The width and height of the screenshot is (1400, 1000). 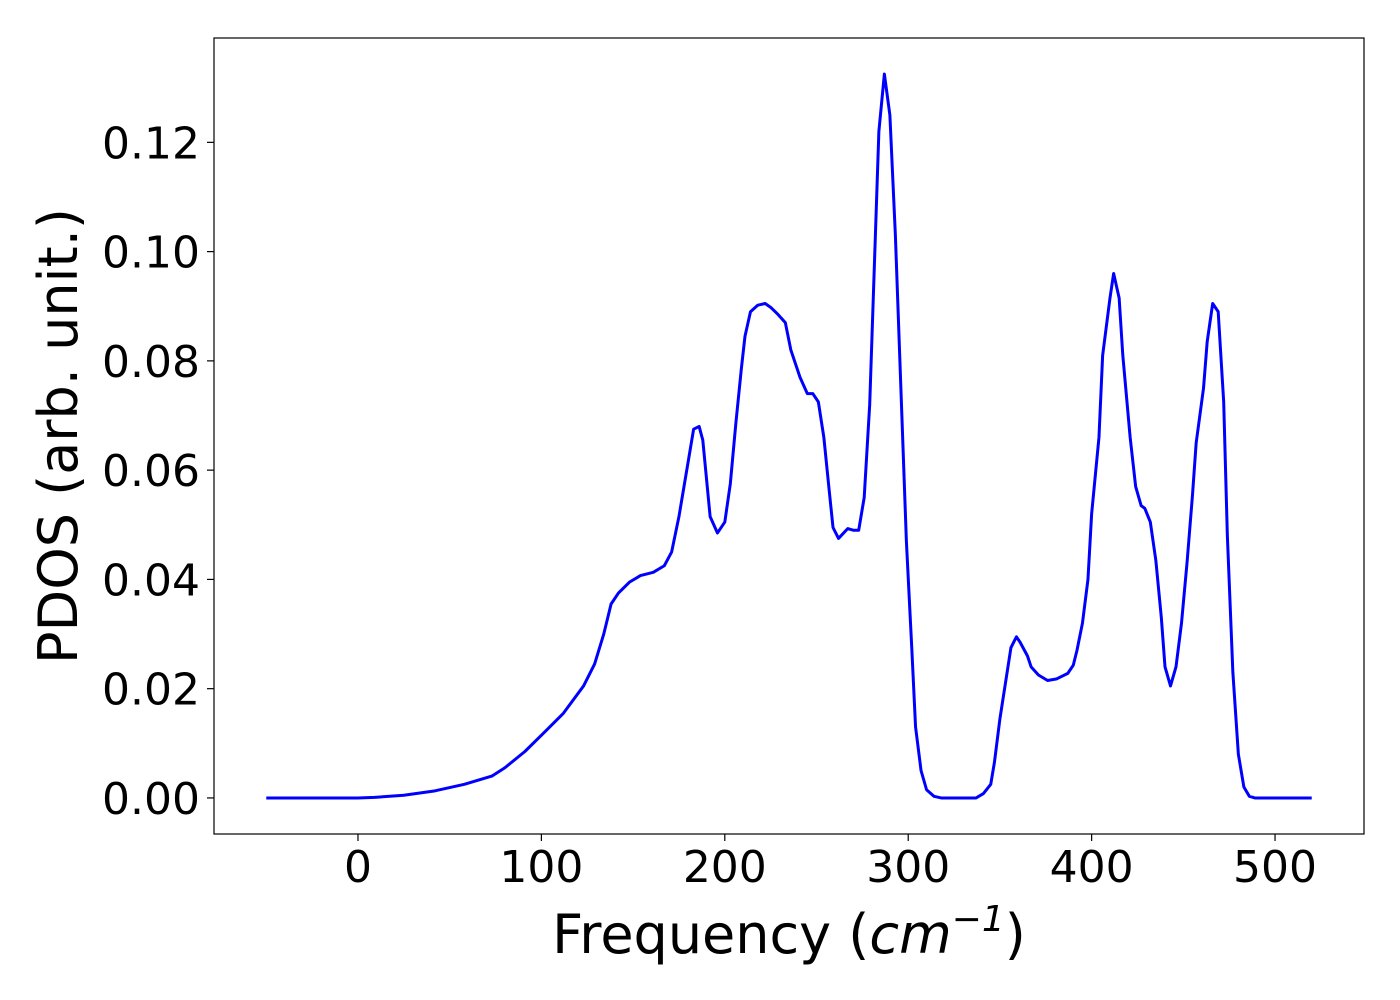 I want to click on y-tick-label: 0.02, so click(x=151, y=690).